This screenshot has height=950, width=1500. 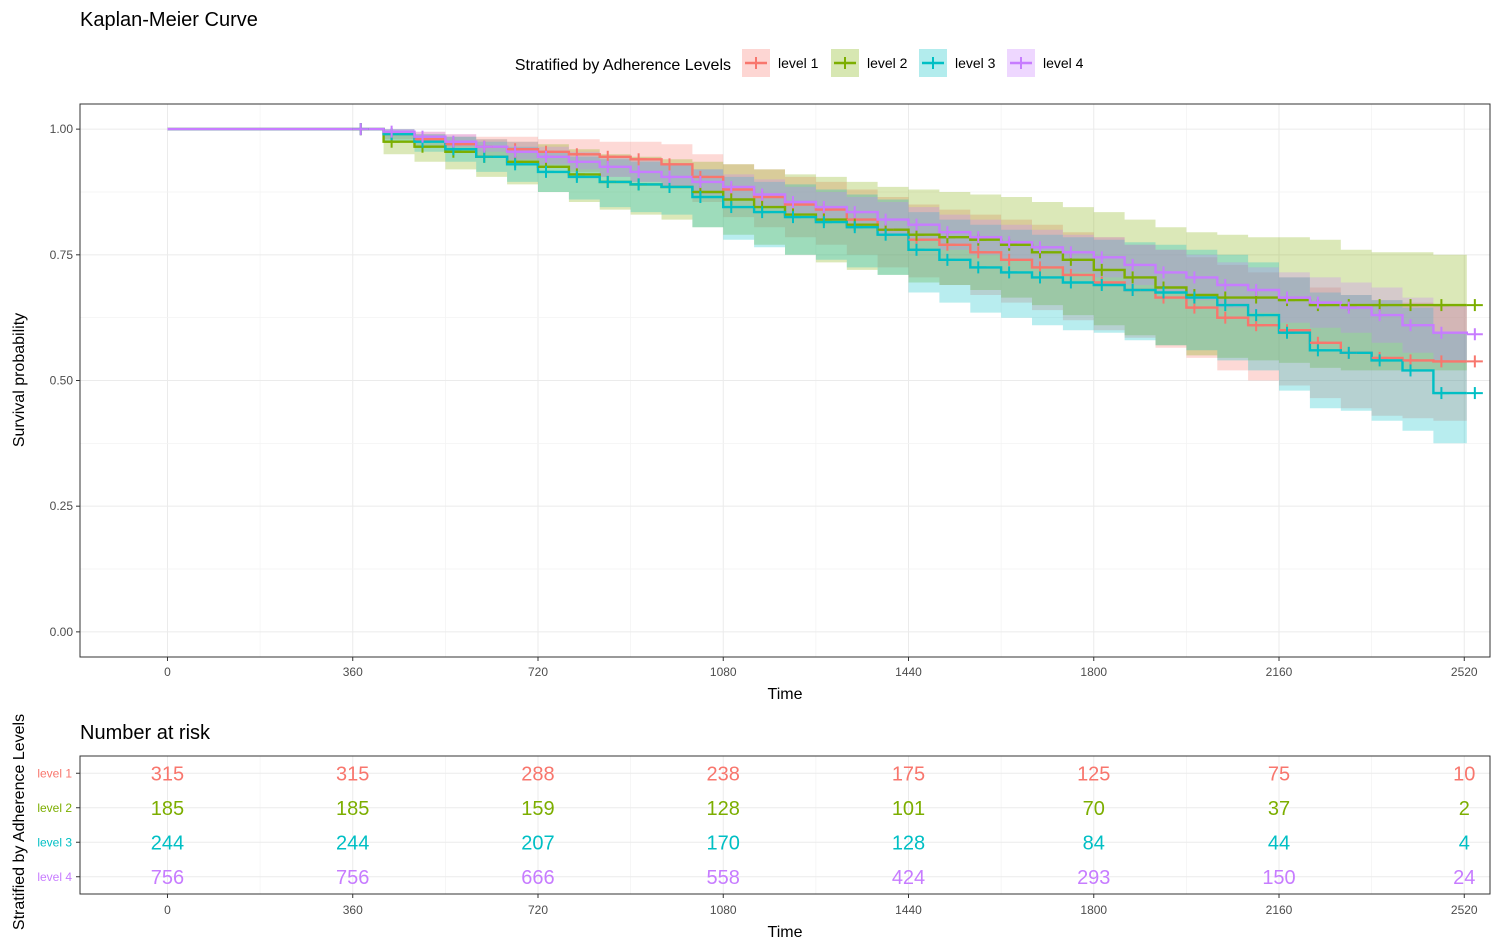 I want to click on legend-label: level 1, so click(x=798, y=63).